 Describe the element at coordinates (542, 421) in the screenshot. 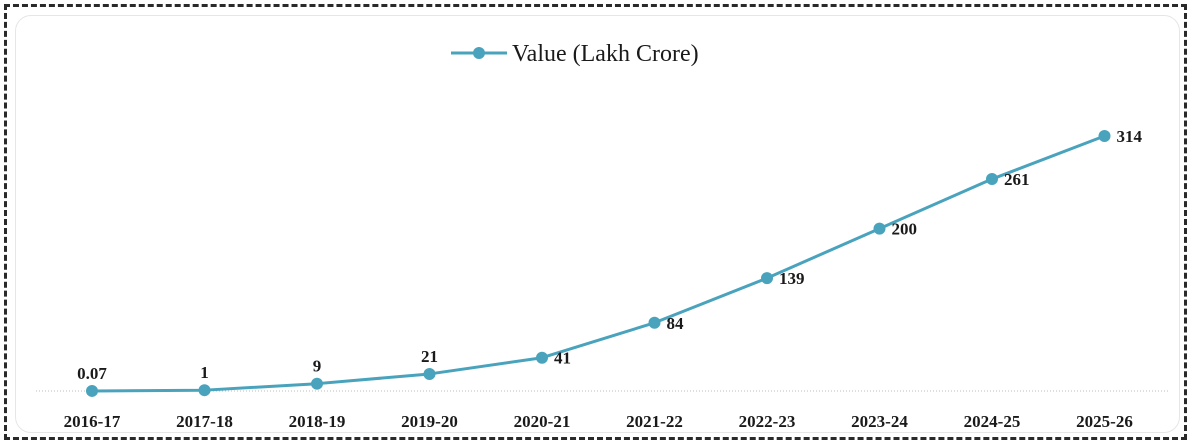

I see `x-tick-label: 2020-21` at that location.